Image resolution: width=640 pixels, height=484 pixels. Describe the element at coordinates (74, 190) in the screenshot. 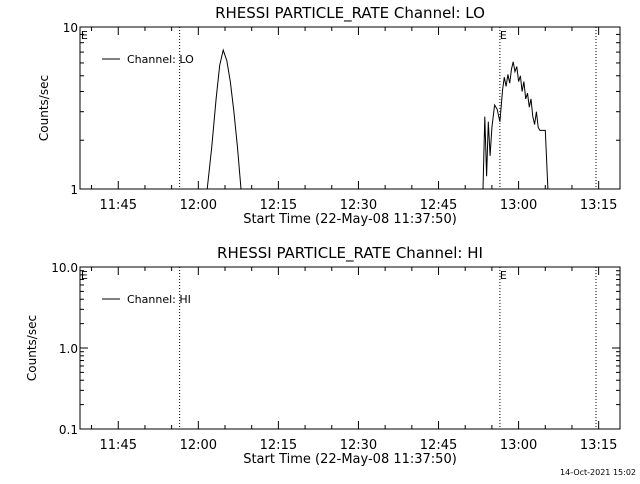

I see `y-tick-label: 1` at that location.